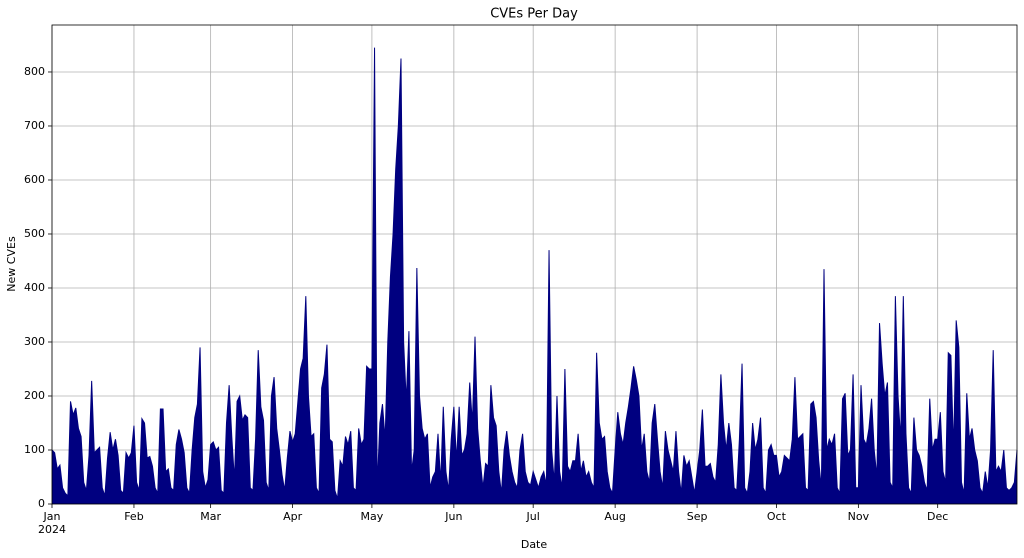  I want to click on x-tick-label: May, so click(372, 516).